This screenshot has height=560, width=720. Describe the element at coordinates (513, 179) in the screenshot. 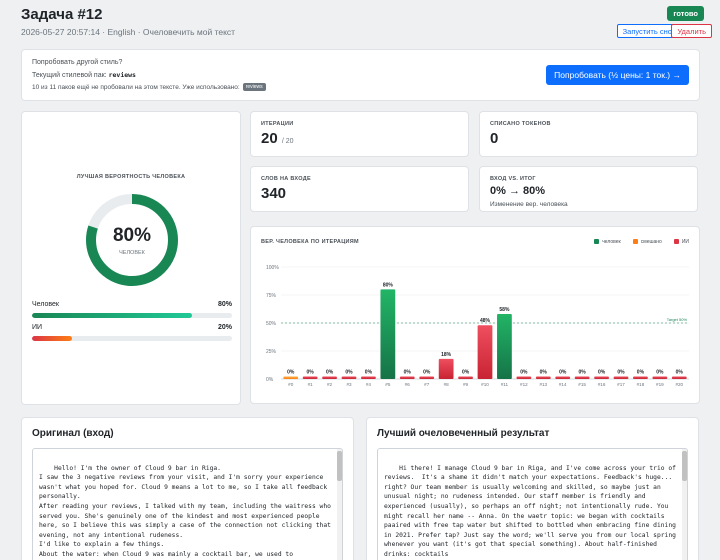

I see `io-label: ВХОД VS. ИТОГ` at that location.